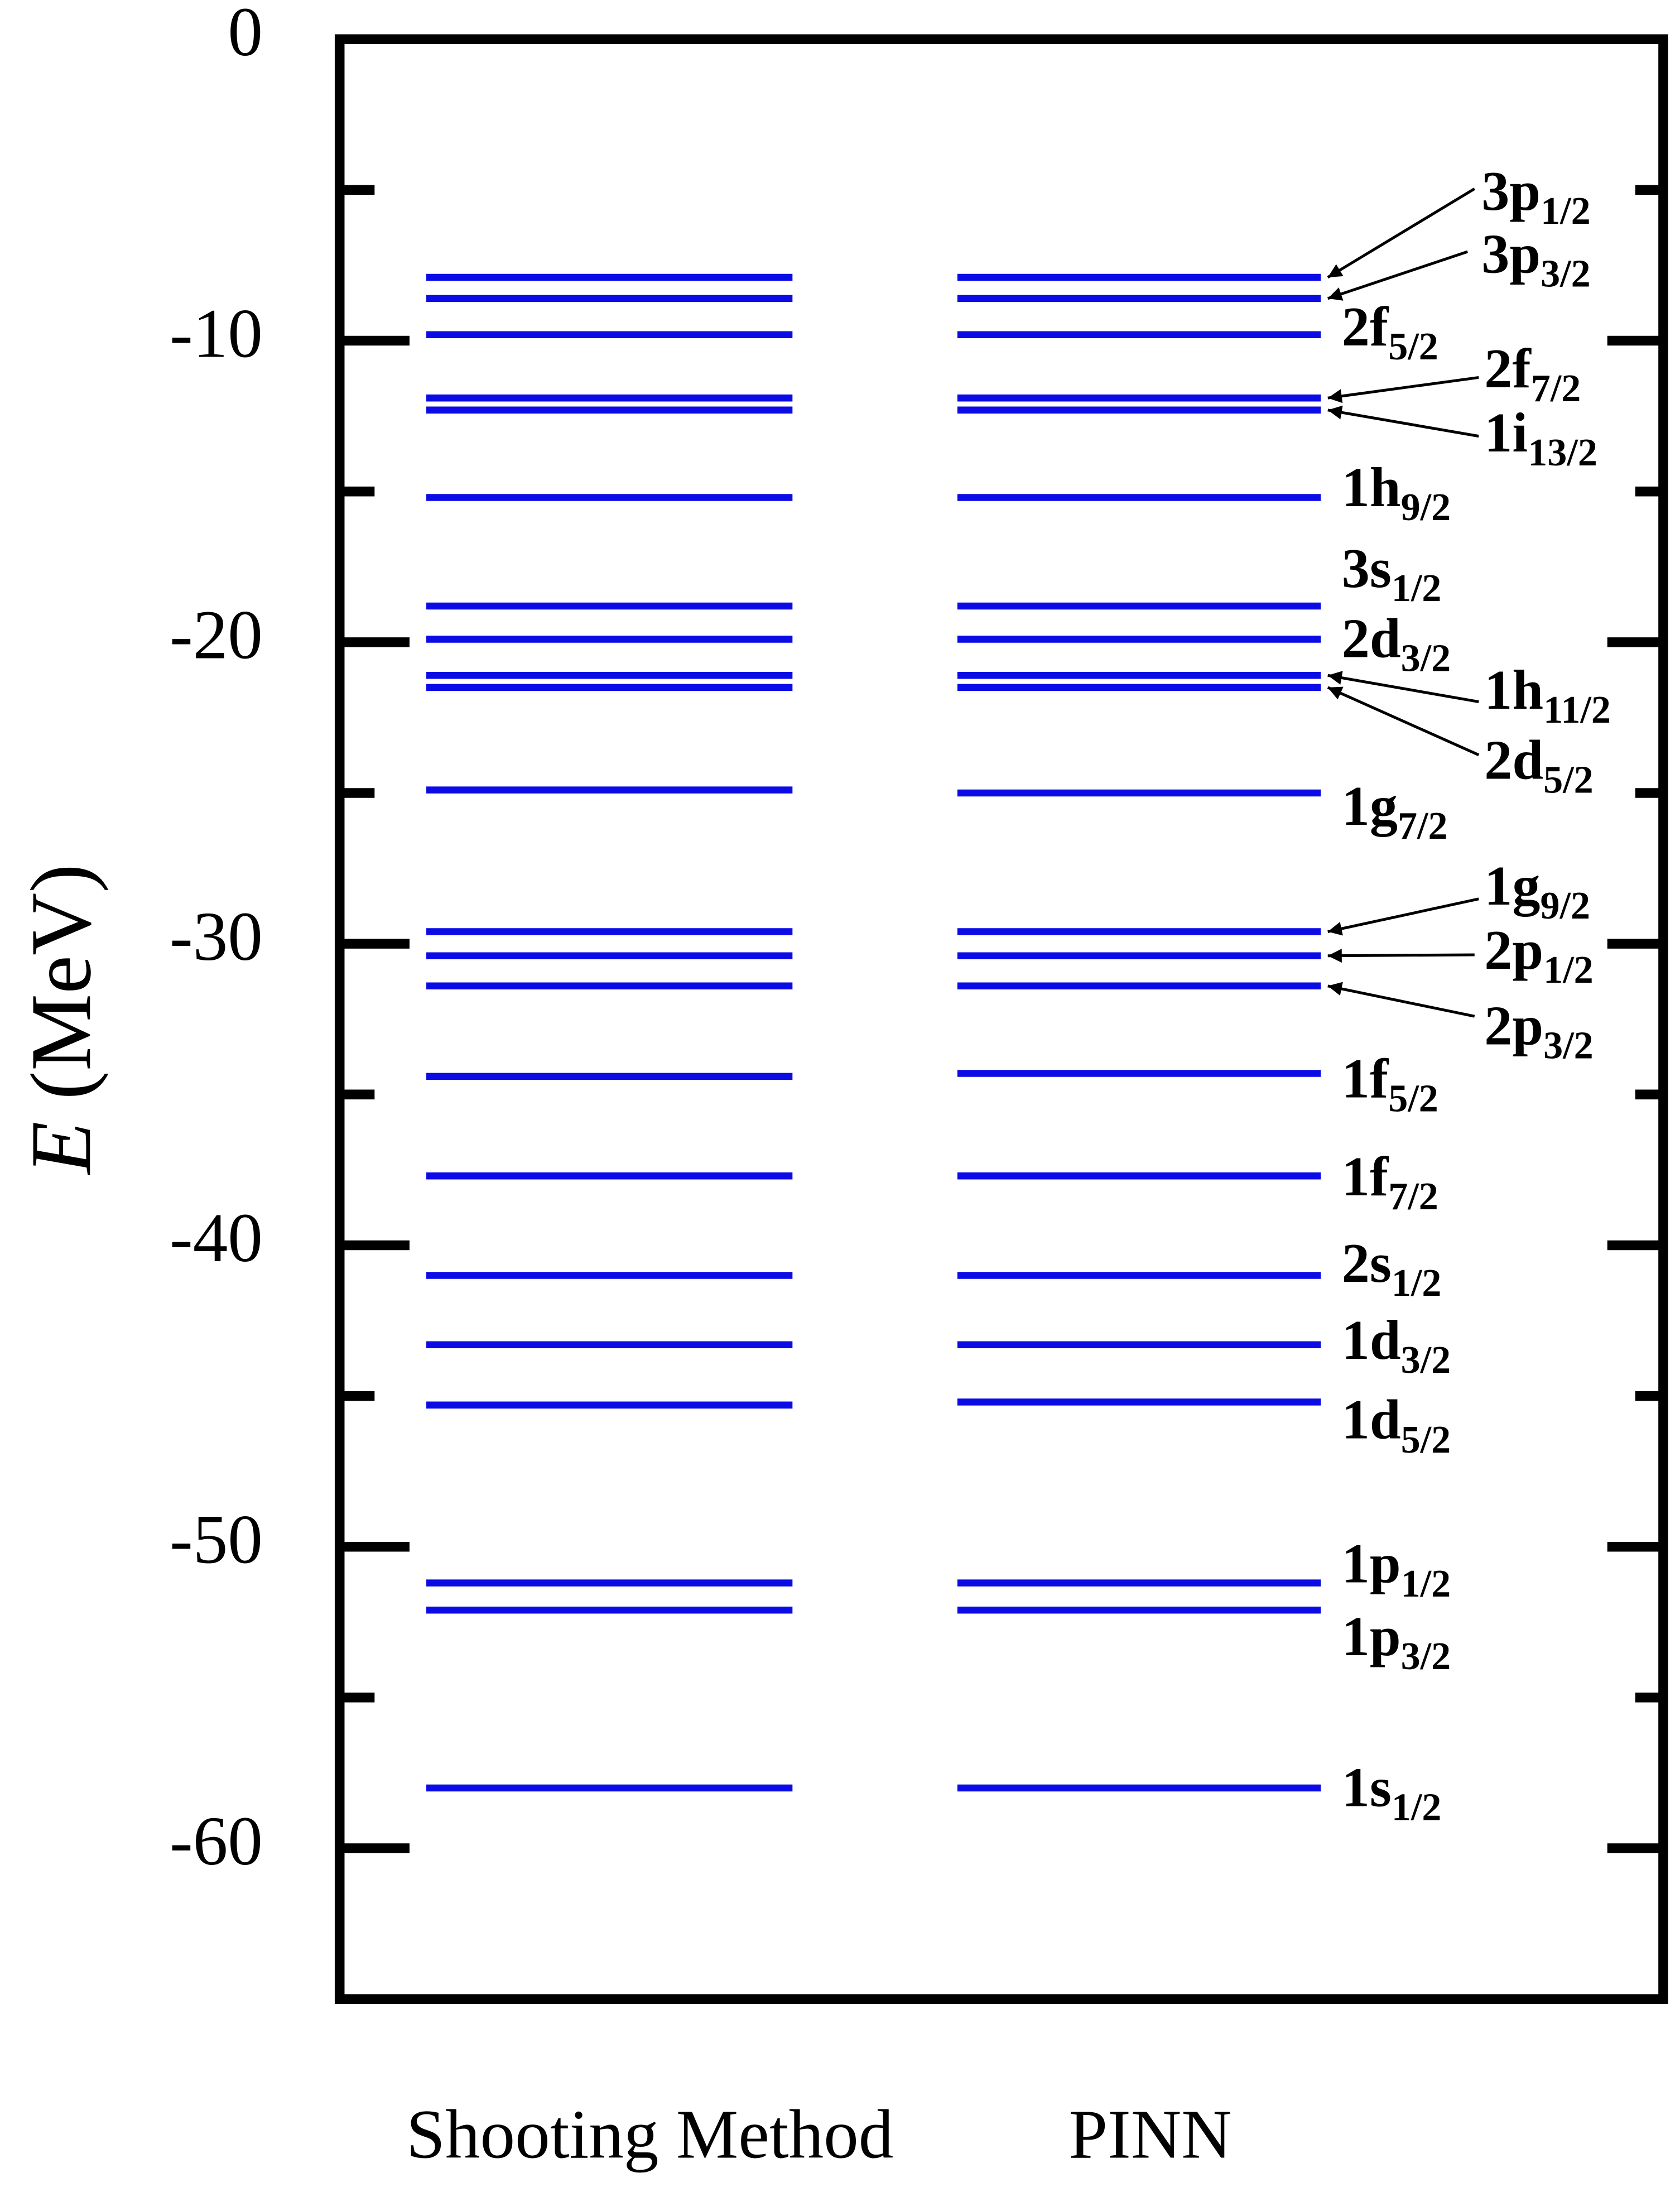 The height and width of the screenshot is (2192, 1680). I want to click on level-label: 2p1/2, so click(1539, 955).